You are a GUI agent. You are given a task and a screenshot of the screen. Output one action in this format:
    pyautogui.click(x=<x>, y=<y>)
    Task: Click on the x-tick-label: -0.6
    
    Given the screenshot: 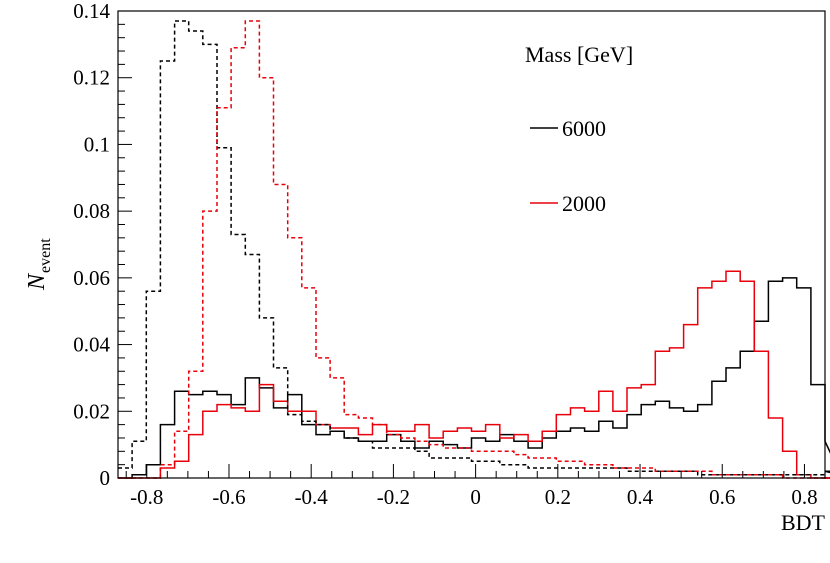 What is the action you would take?
    pyautogui.click(x=228, y=497)
    